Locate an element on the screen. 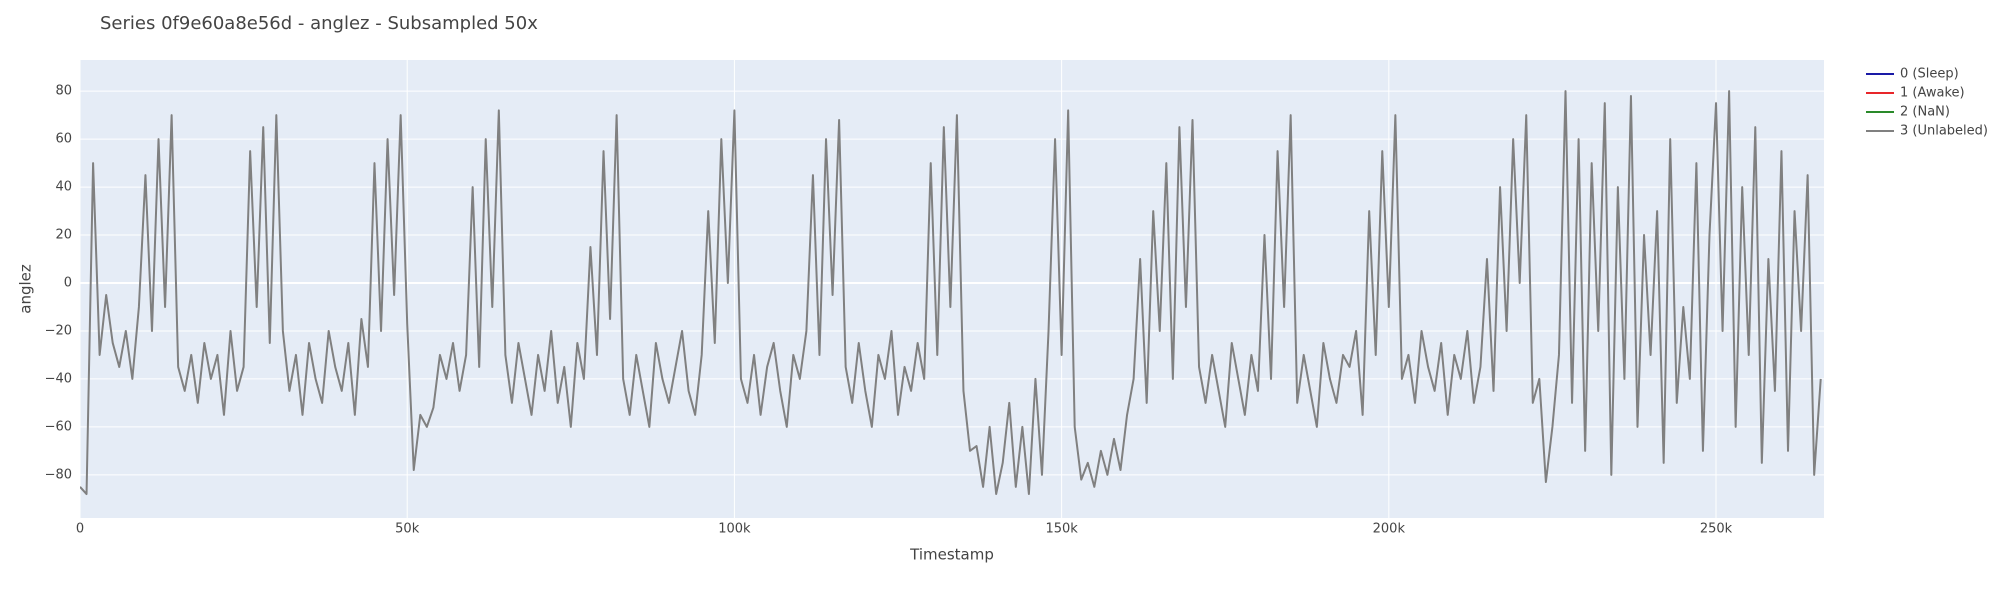 This screenshot has height=600, width=2000. x-axis-title: Timestamp is located at coordinates (951, 555).